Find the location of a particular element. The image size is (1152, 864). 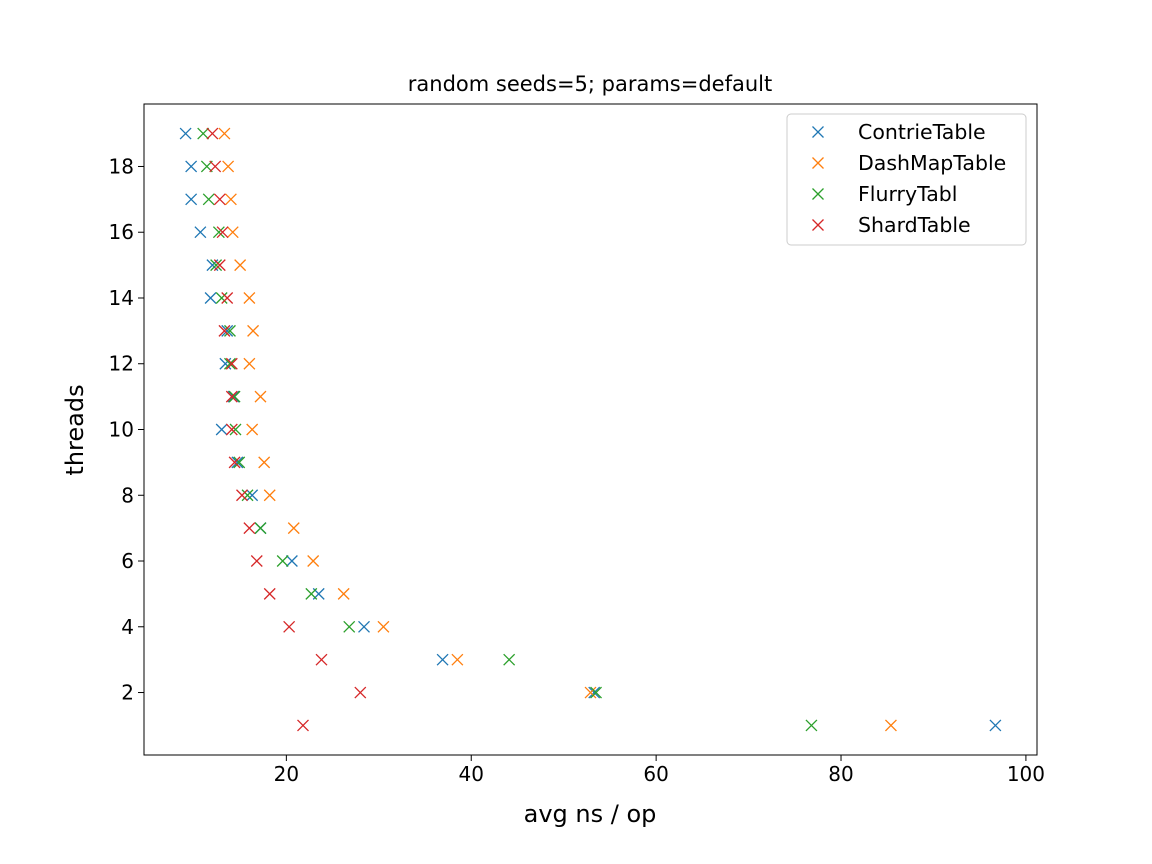

y-tick-label: 6 is located at coordinates (127, 561).